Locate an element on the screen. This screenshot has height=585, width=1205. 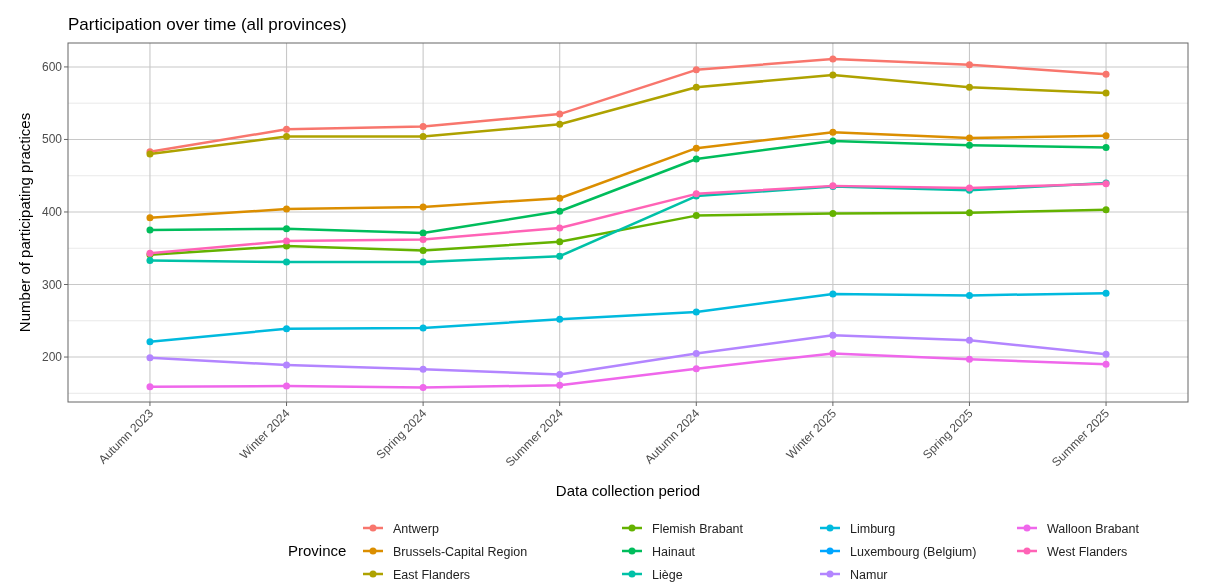
y-tick-label: 400 is located at coordinates (52, 211).